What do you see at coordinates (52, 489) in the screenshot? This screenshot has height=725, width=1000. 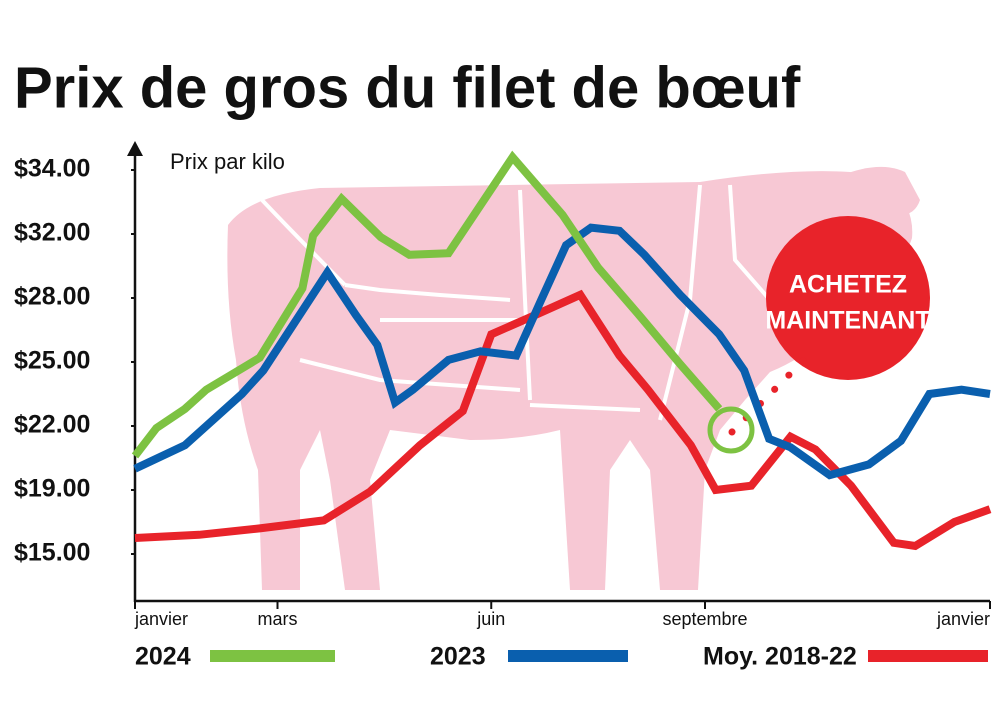 I see `y-tick-label: $19.00` at bounding box center [52, 489].